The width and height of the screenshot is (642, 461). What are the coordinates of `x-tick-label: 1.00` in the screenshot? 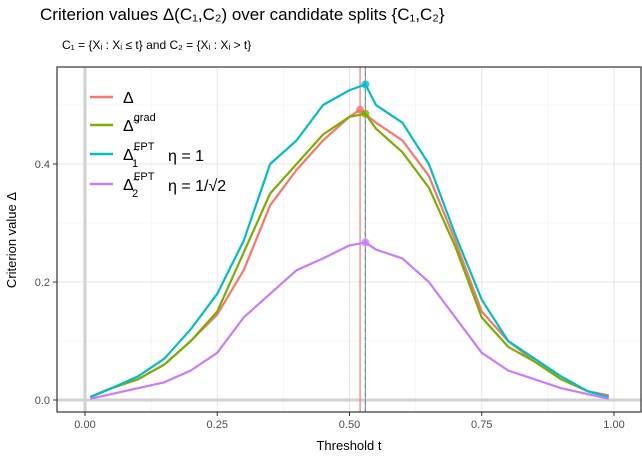 It's located at (613, 425).